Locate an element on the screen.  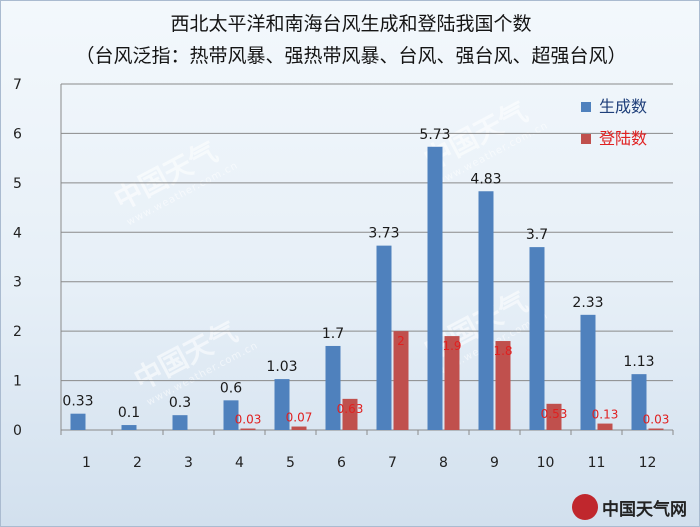
x-tick-label: 12 is located at coordinates (648, 463).